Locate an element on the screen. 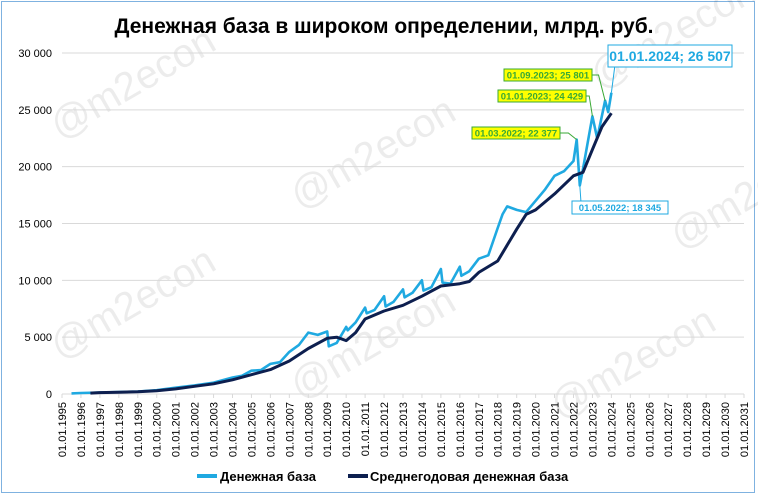  x-tick-label: 01.01.2004 is located at coordinates (234, 429).